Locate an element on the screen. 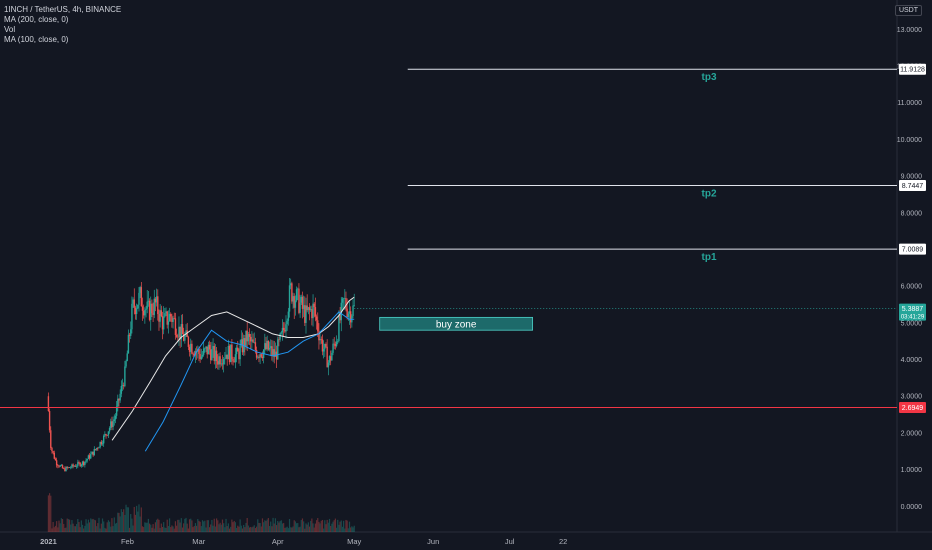 The image size is (932, 550). currency-badge: USDT is located at coordinates (908, 10).